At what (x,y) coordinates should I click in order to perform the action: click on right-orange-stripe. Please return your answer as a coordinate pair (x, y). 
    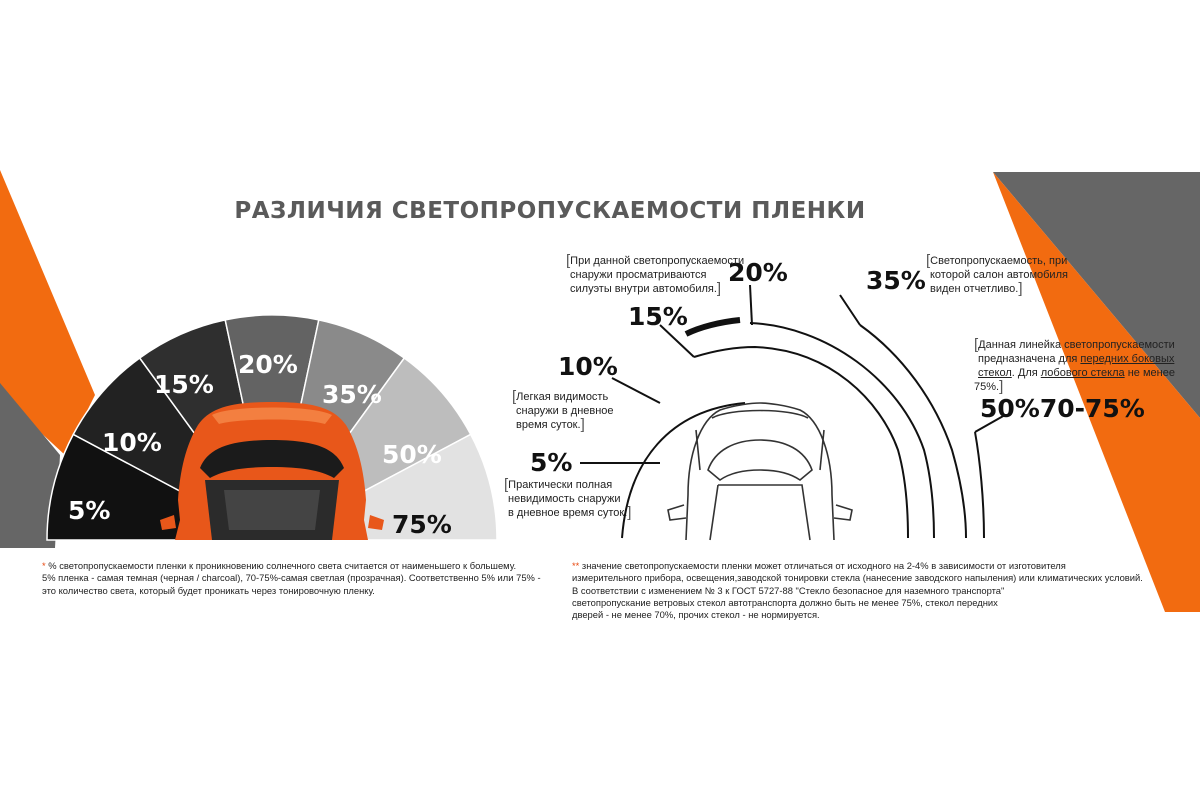
    Looking at the image, I should click on (1096, 392).